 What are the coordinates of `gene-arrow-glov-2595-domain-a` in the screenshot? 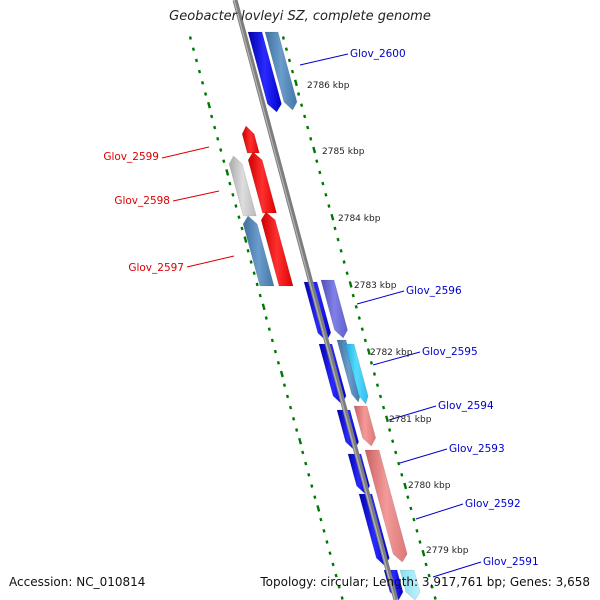 It's located at (348, 371).